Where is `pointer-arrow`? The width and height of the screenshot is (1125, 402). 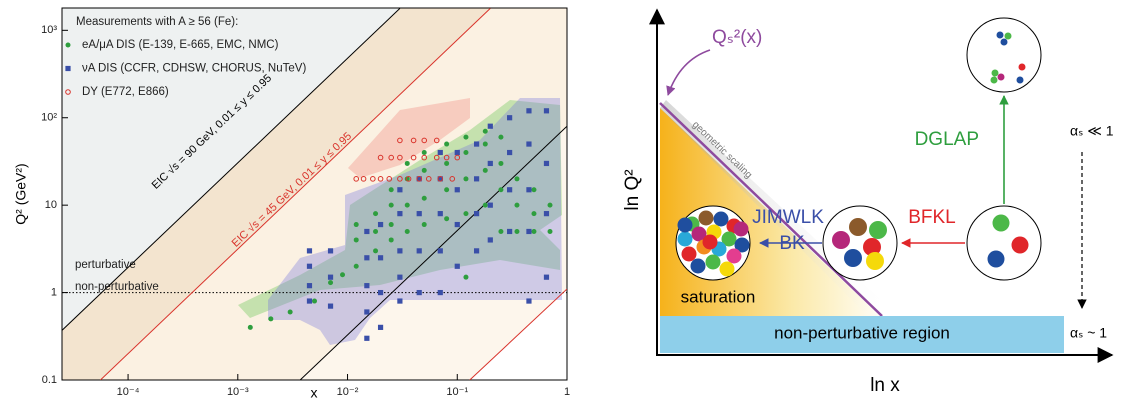
pointer-arrow is located at coordinates (688, 72).